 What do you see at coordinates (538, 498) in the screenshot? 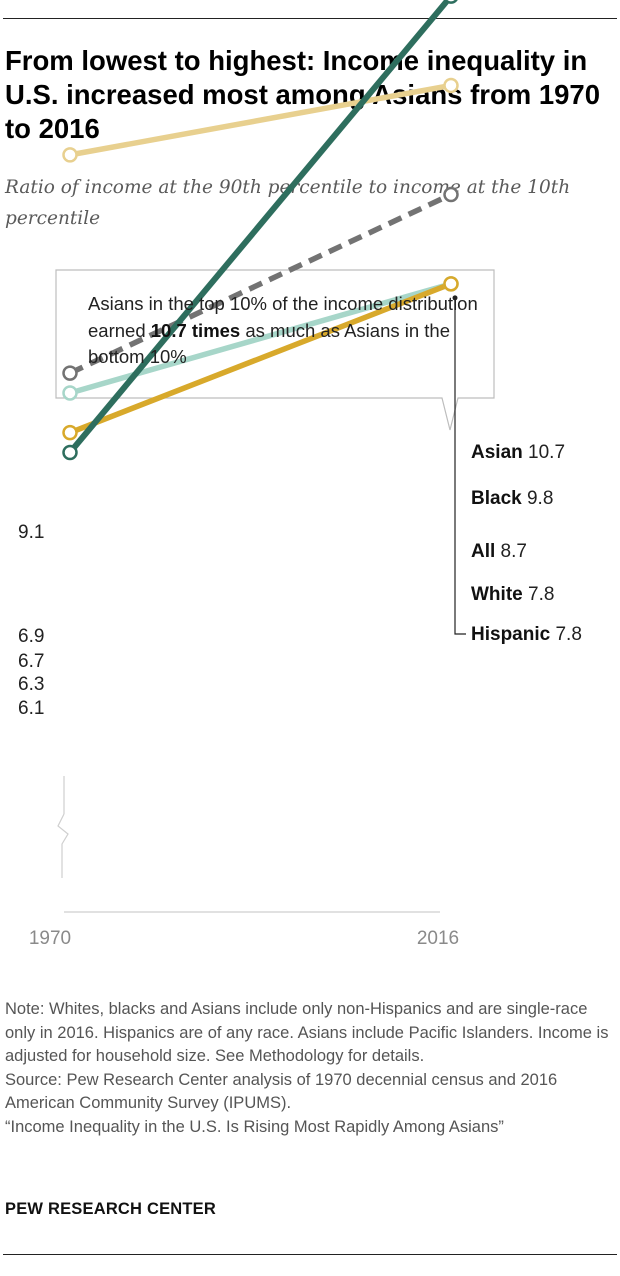
I see `end-value-label: 9.8` at bounding box center [538, 498].